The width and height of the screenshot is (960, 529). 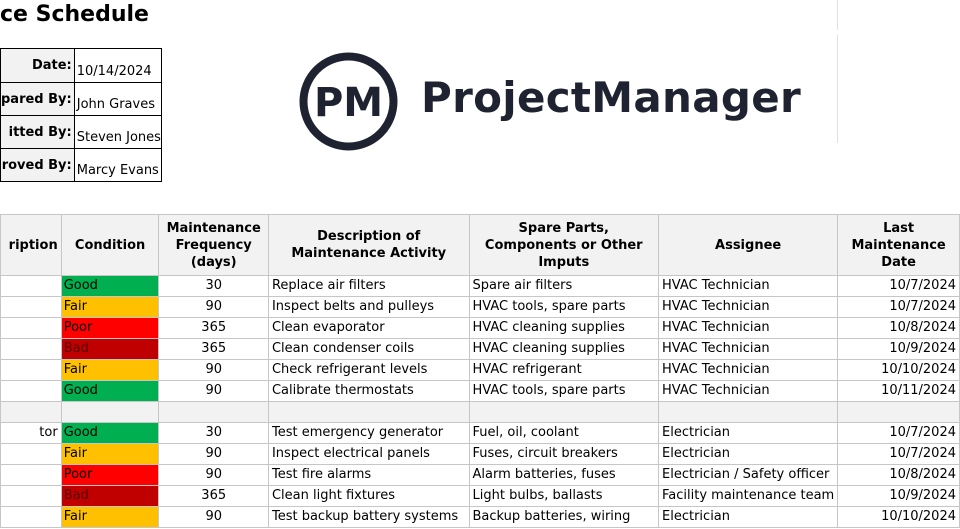 I want to click on cell-description: tor, so click(x=31, y=433).